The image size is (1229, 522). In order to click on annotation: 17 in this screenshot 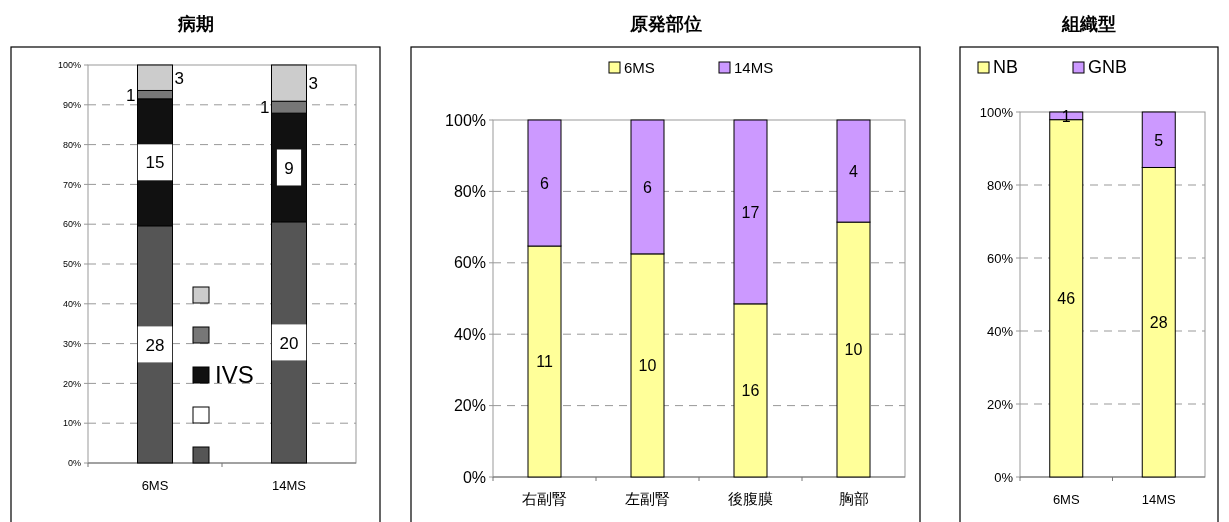, I will do `click(750, 212)`.